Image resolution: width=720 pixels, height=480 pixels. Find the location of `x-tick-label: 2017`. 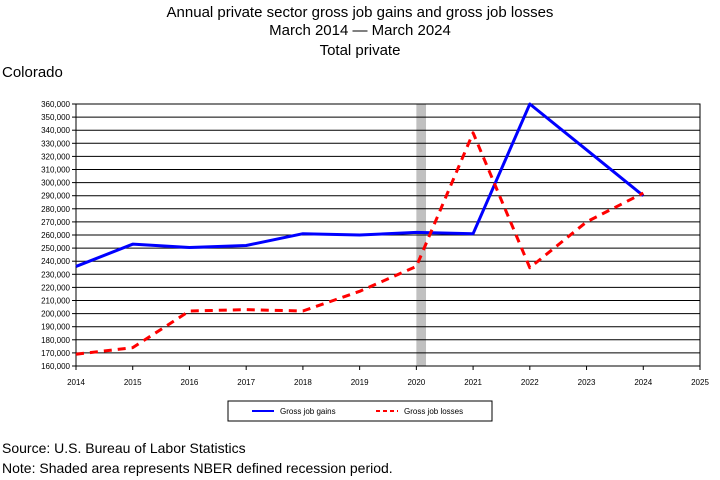

x-tick-label: 2017 is located at coordinates (246, 382).